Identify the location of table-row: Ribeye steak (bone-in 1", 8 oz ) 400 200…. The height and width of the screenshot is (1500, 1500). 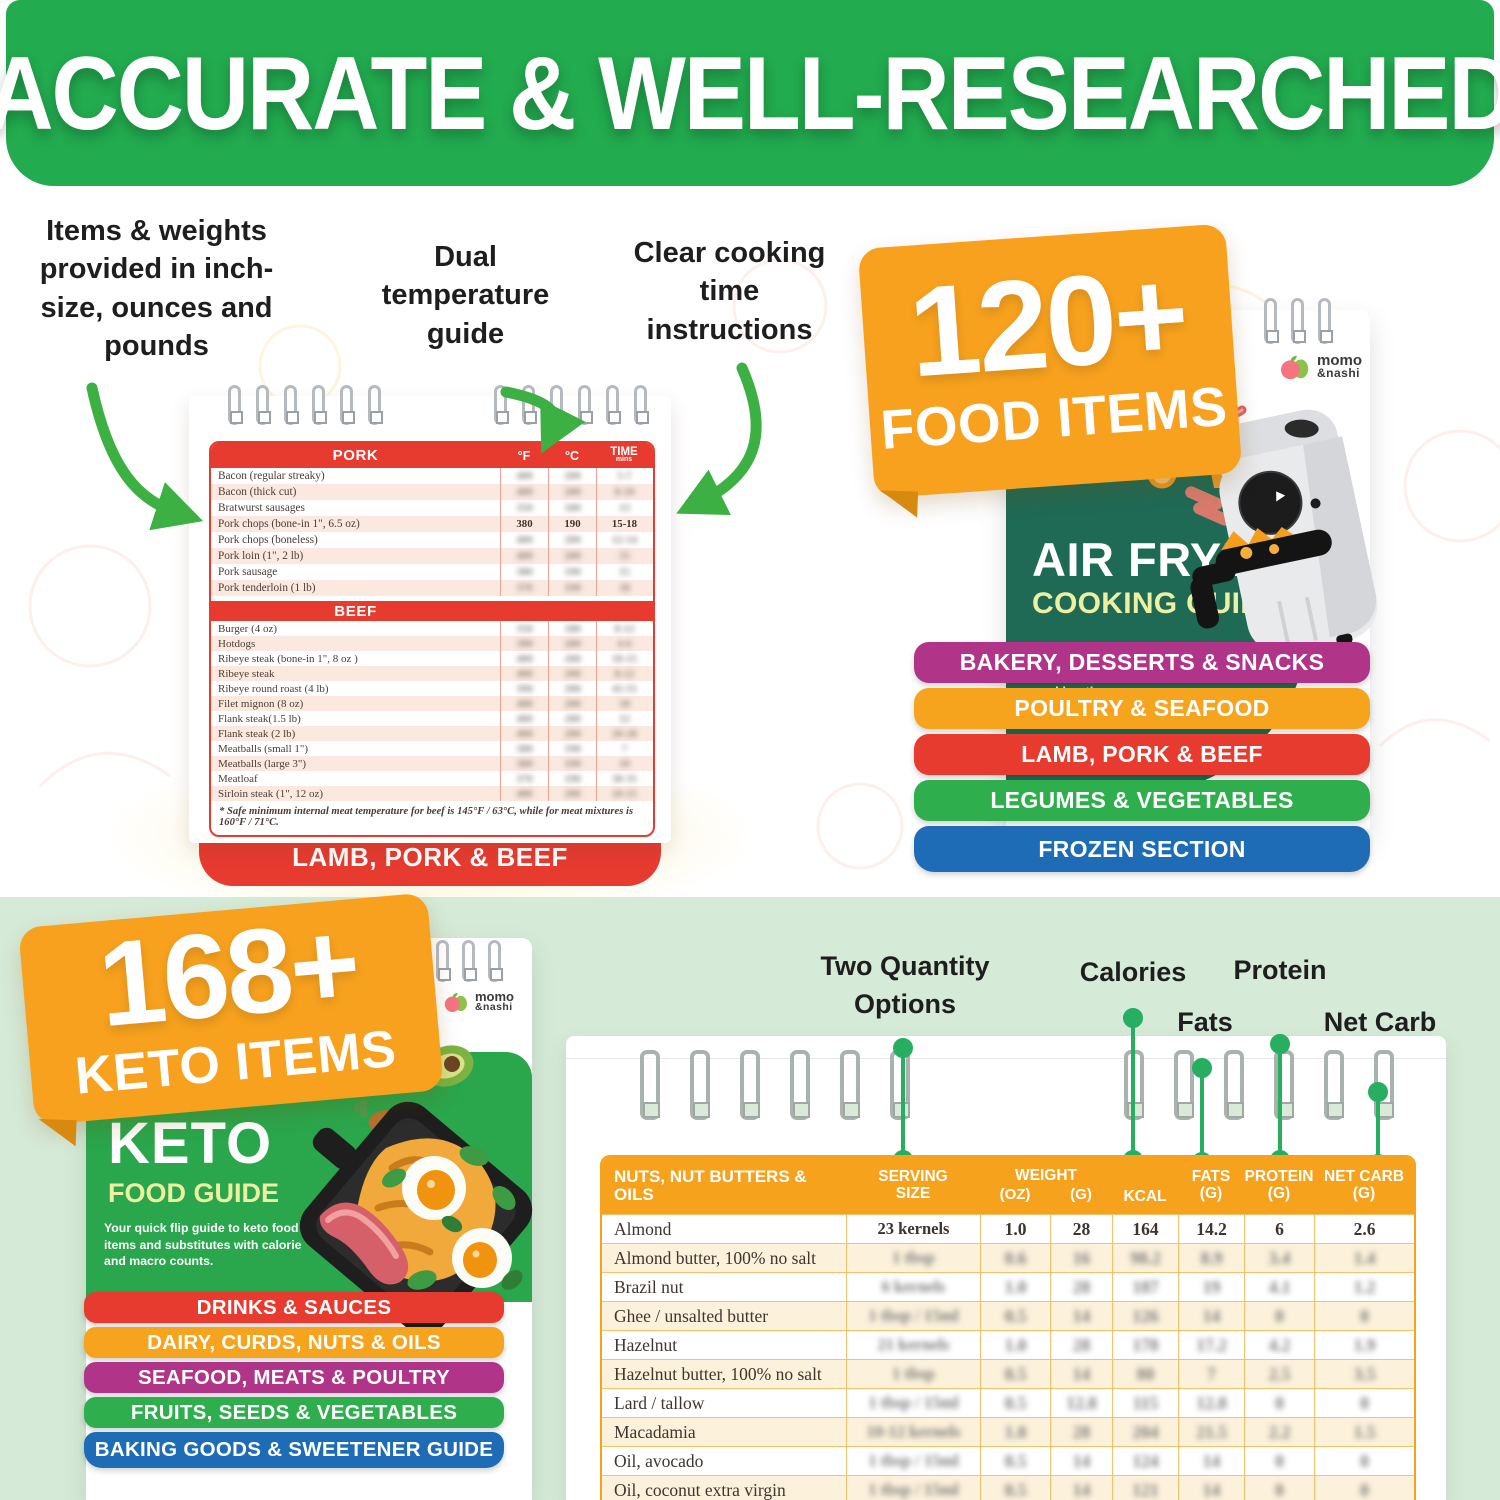
(432, 658).